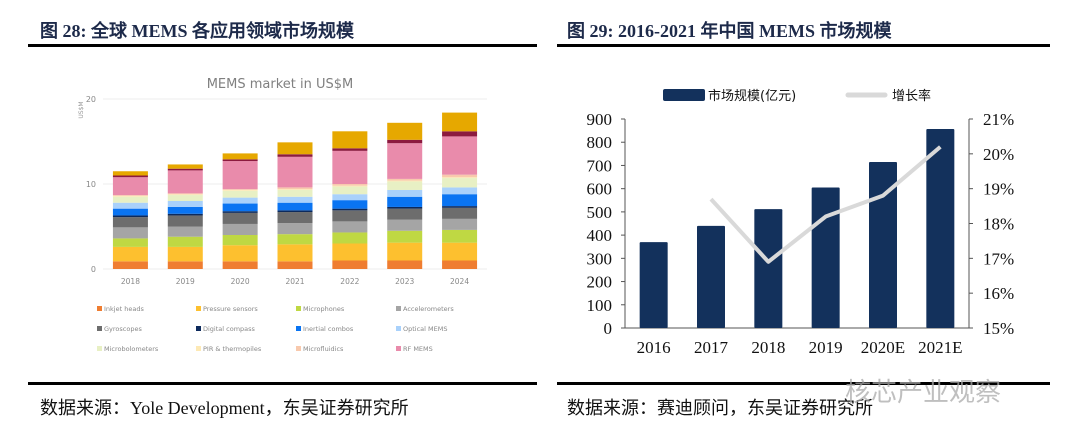  What do you see at coordinates (752, 96) in the screenshot?
I see `legend-label: 市场规模(亿元)` at bounding box center [752, 96].